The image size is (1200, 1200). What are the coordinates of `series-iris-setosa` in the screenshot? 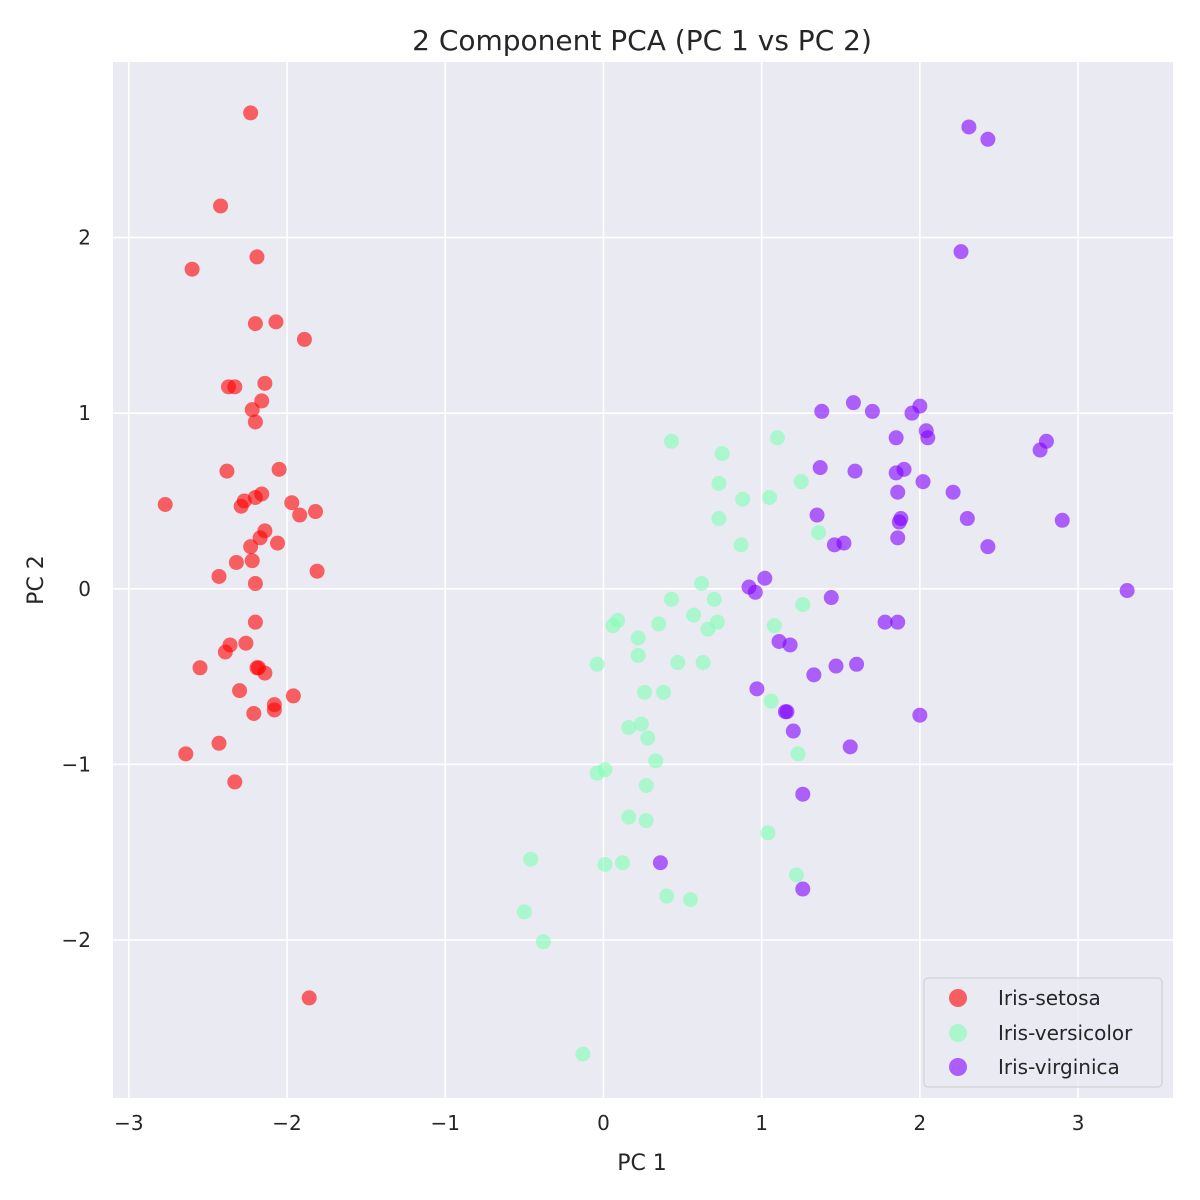 It's located at (241, 555).